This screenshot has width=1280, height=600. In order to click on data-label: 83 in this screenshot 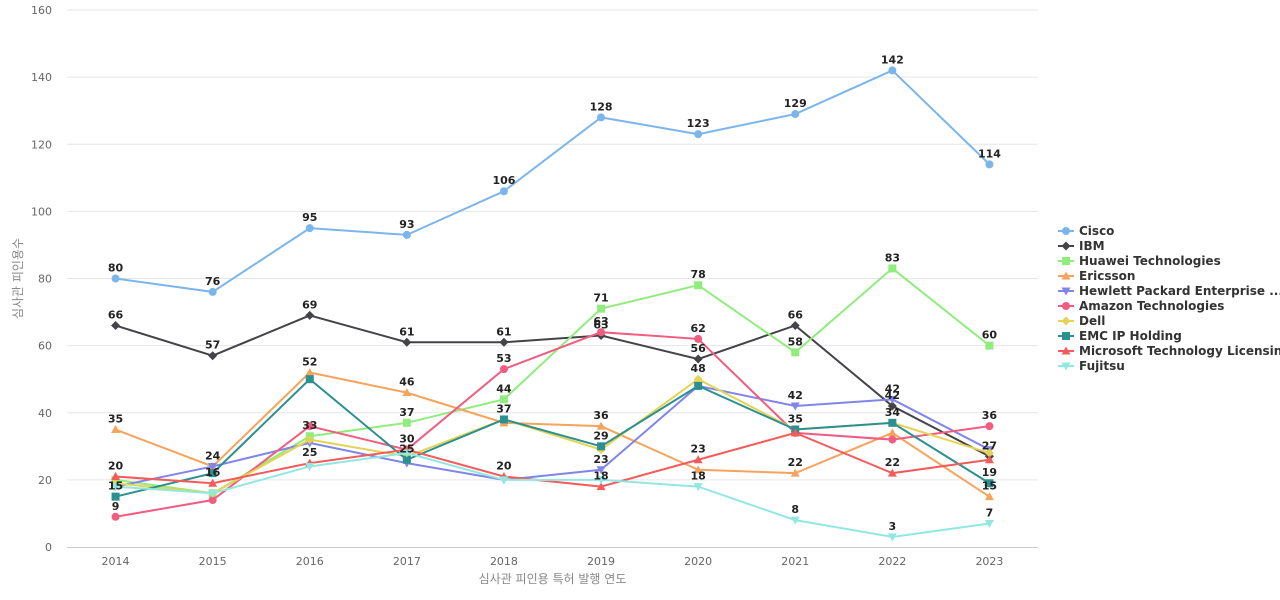, I will do `click(892, 257)`.